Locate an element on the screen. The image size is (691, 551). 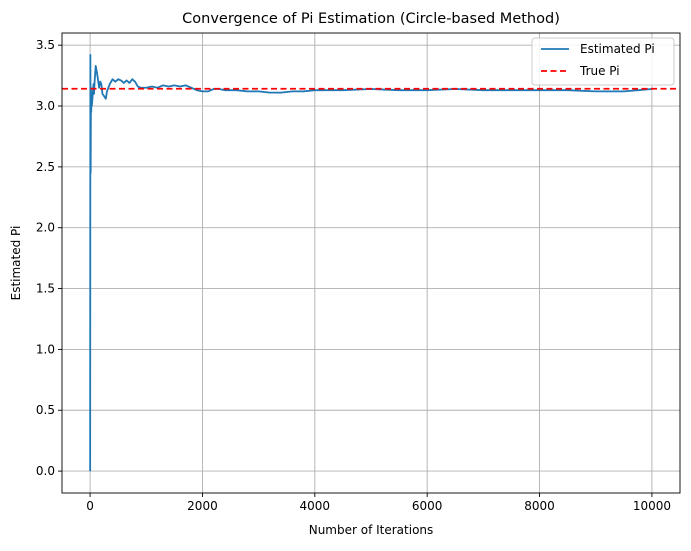
legend: Estimated Pi True Pi is located at coordinates (603, 61).